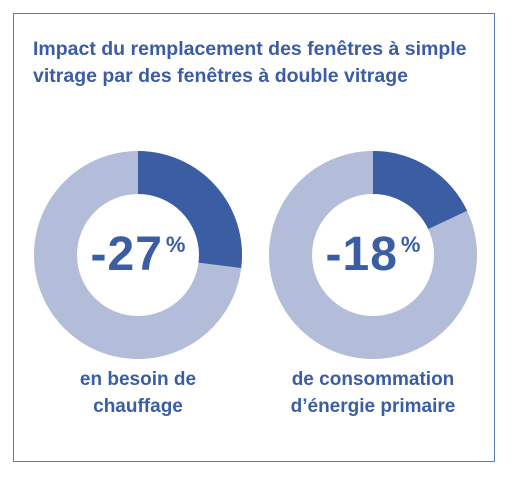 The width and height of the screenshot is (512, 478). I want to click on caption-line-2: chauffage, so click(138, 406).